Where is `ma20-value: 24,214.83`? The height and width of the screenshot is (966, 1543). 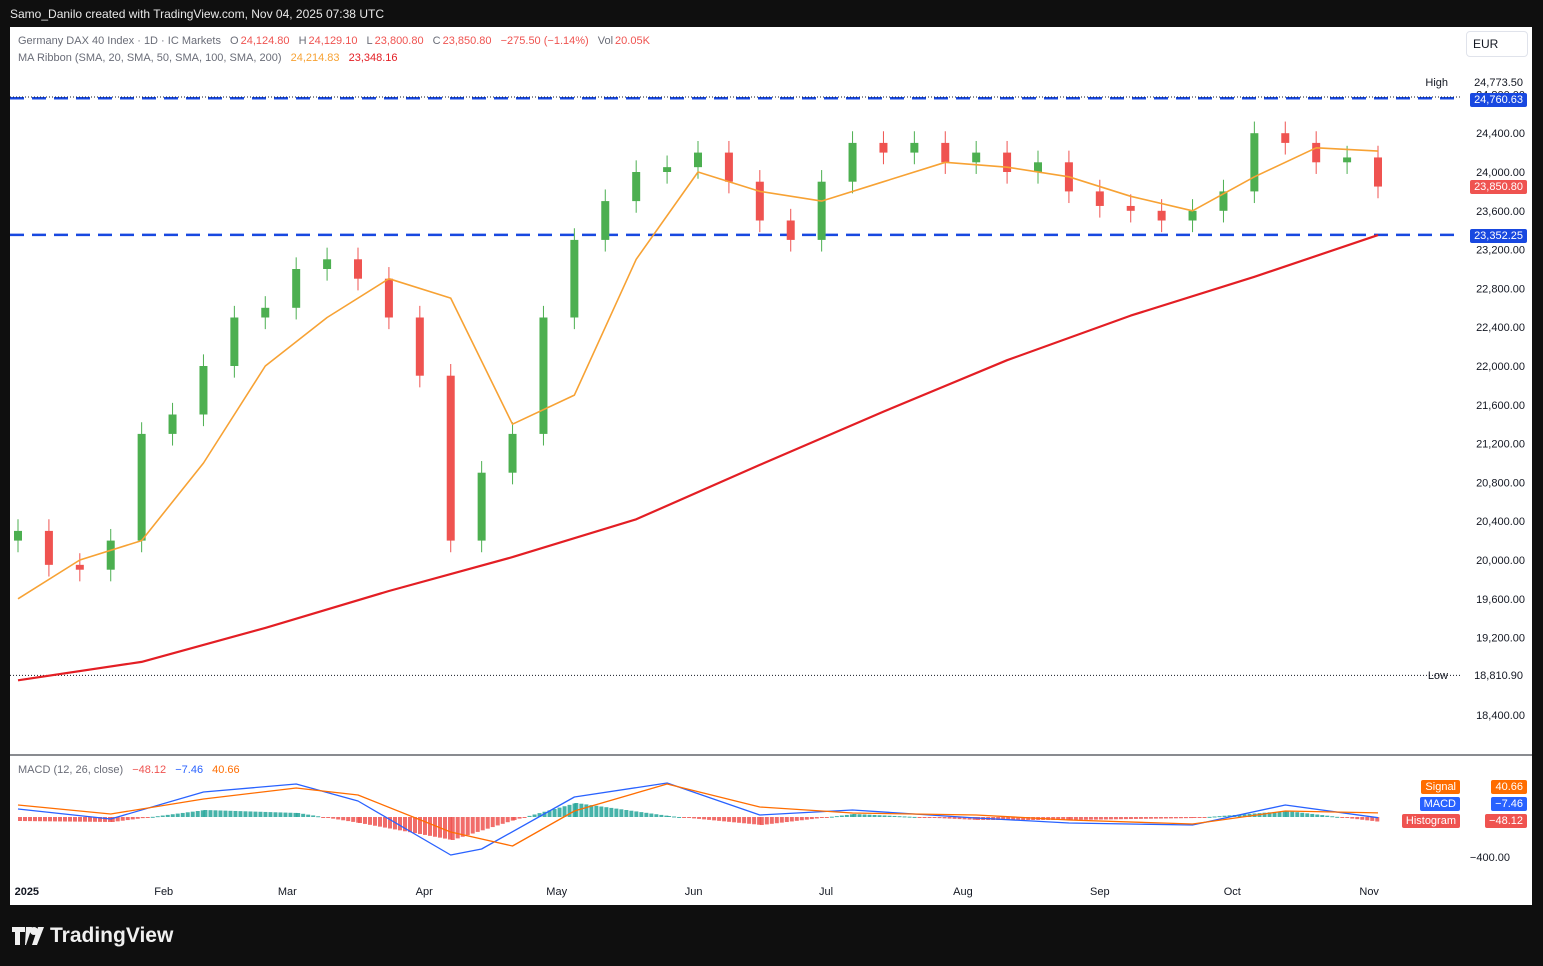
ma20-value: 24,214.83 is located at coordinates (315, 58).